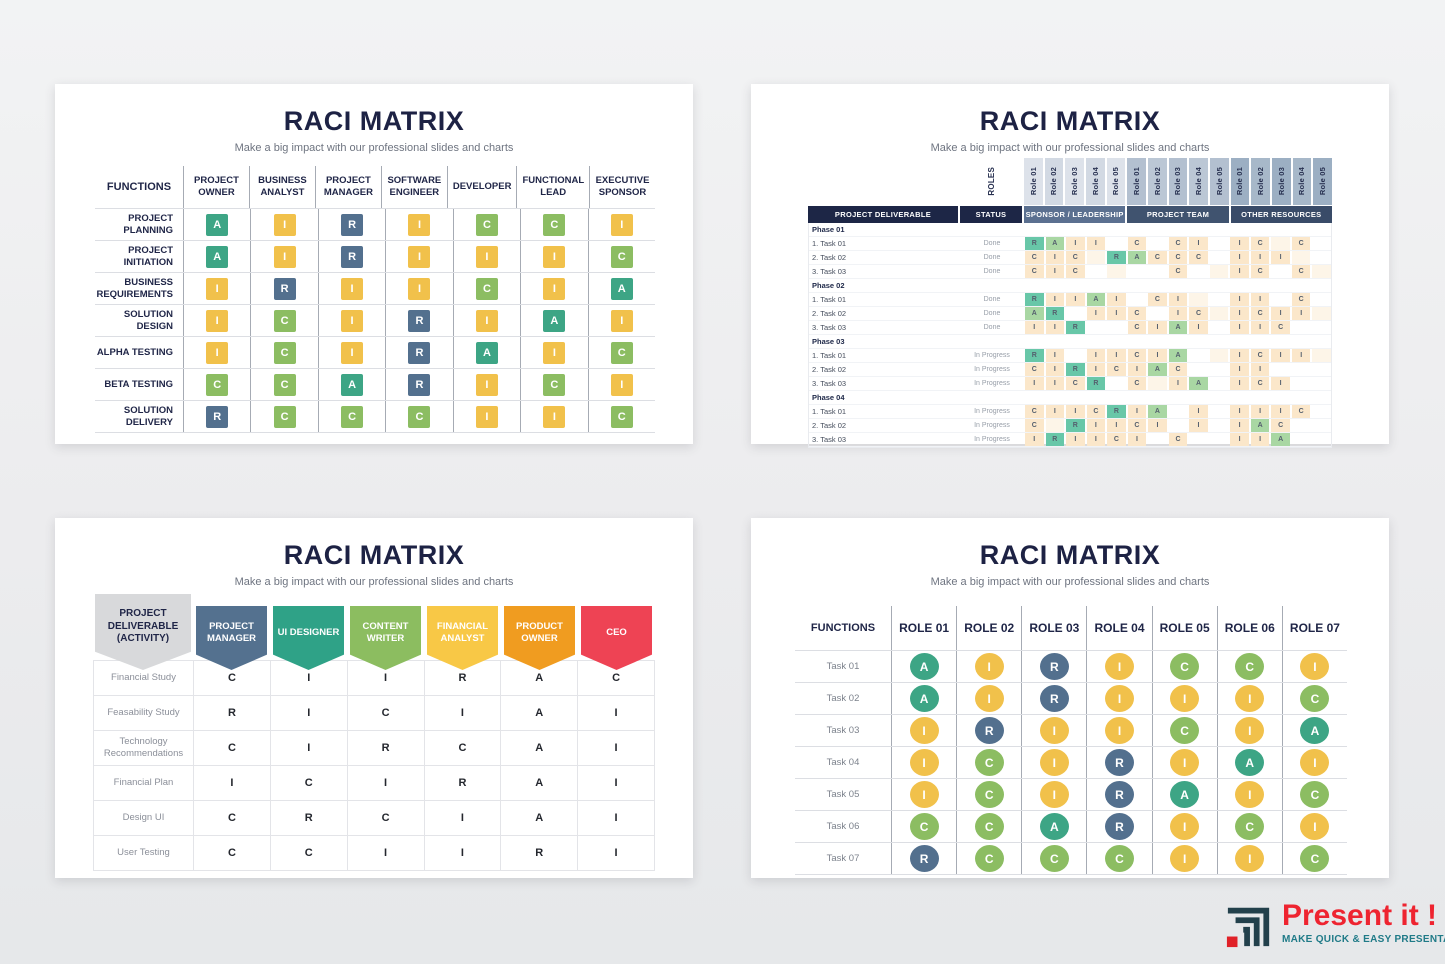 This screenshot has height=964, width=1445. I want to click on role-banner: UI DESIGNER, so click(308, 638).